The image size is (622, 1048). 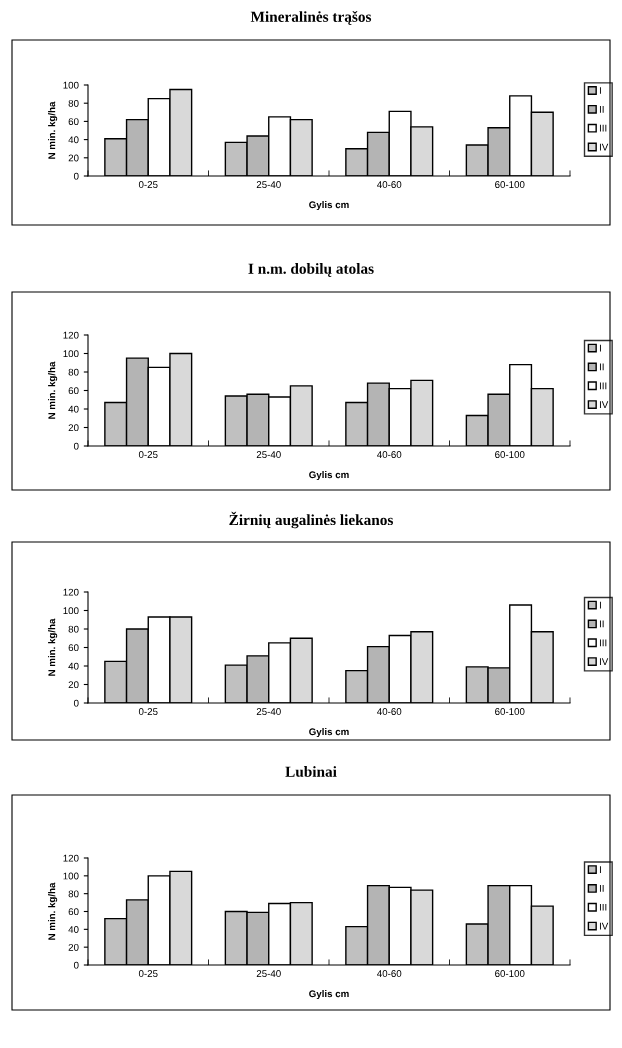 I want to click on chart-title: Mineralinės trąšos, so click(x=311, y=17).